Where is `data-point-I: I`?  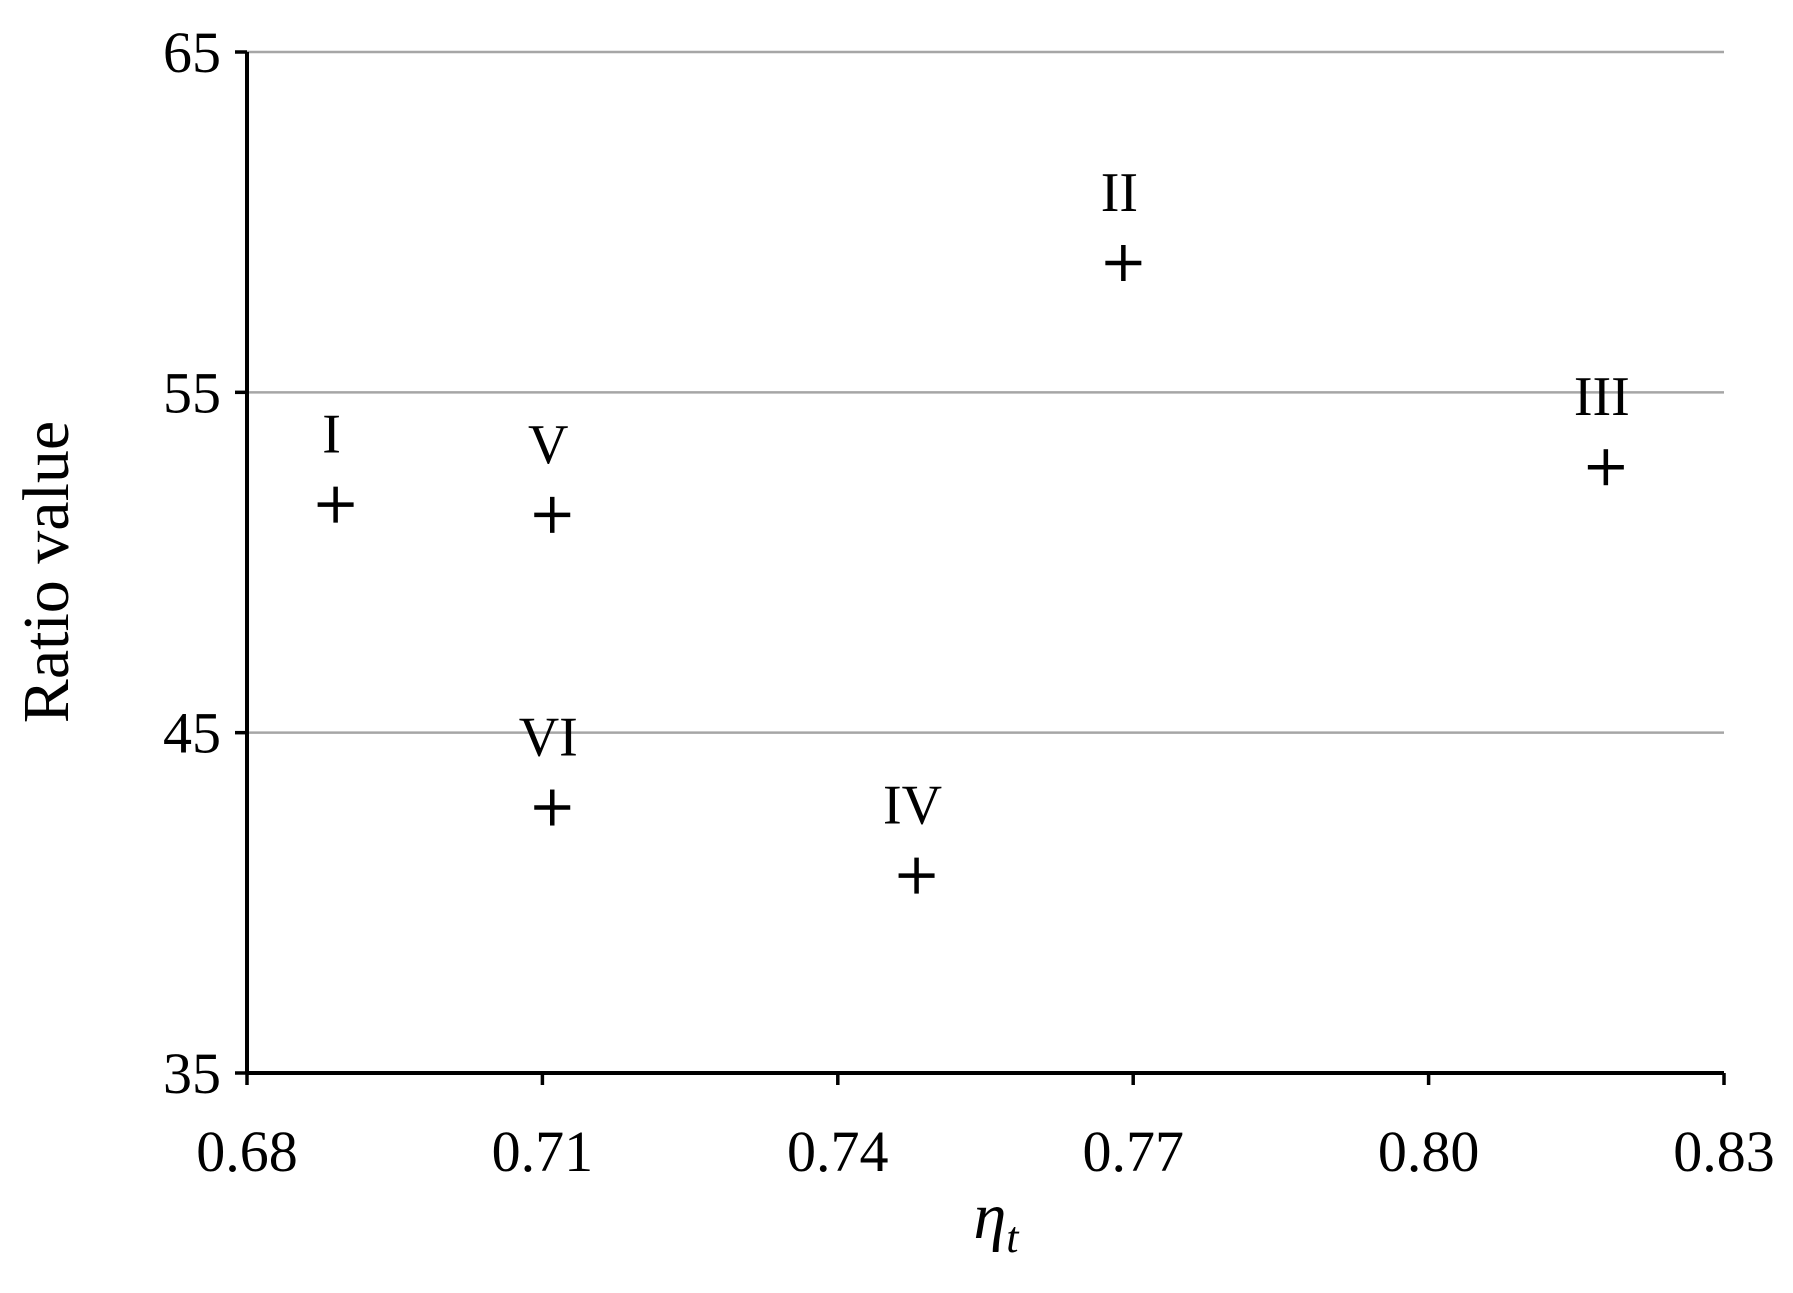 data-point-I: I is located at coordinates (335, 463).